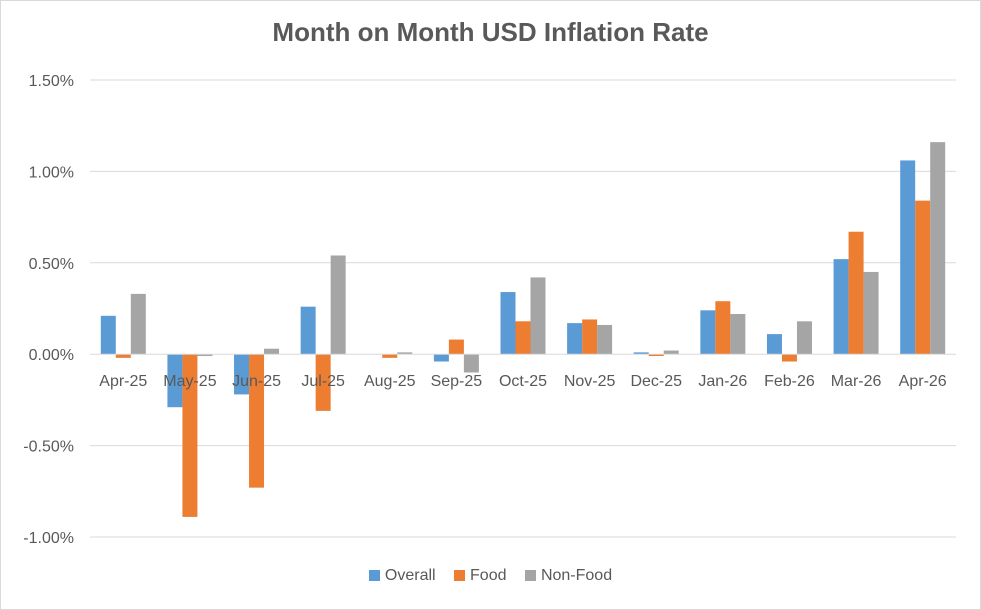 The width and height of the screenshot is (981, 610). I want to click on x-tick-label: Apr-26, so click(923, 381).